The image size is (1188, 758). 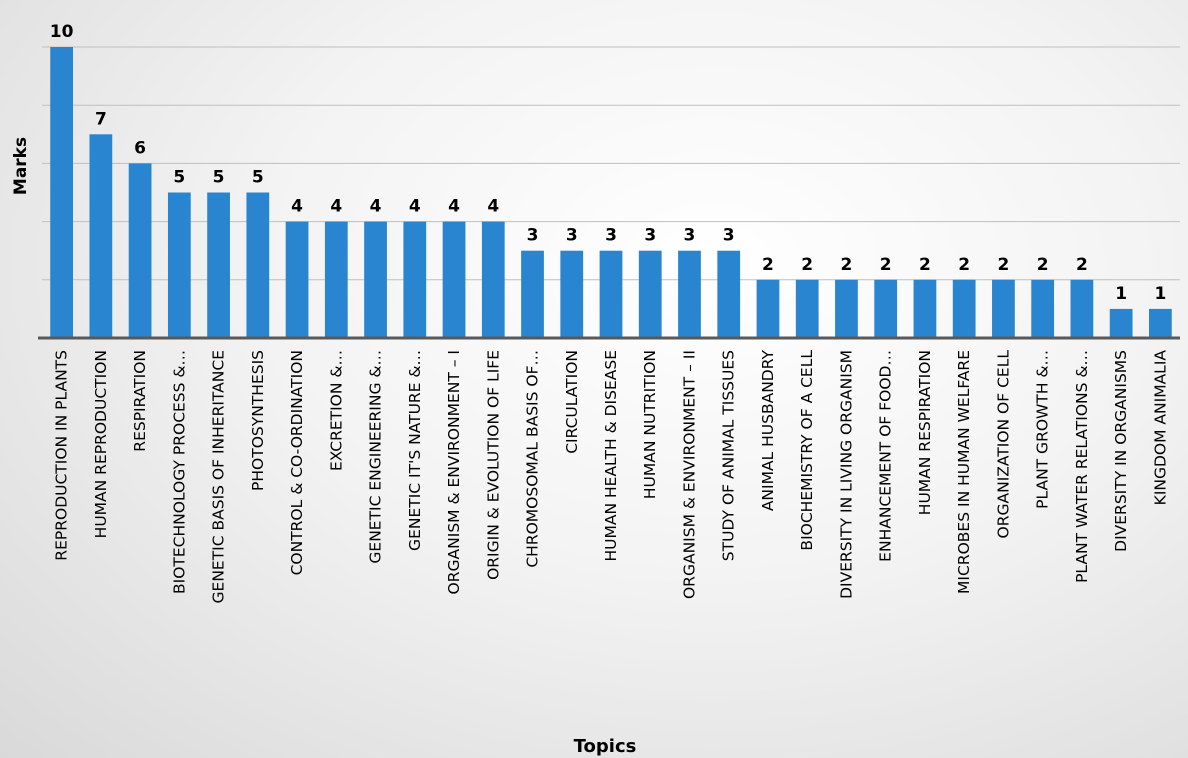 What do you see at coordinates (140, 148) in the screenshot?
I see `data-label: 6` at bounding box center [140, 148].